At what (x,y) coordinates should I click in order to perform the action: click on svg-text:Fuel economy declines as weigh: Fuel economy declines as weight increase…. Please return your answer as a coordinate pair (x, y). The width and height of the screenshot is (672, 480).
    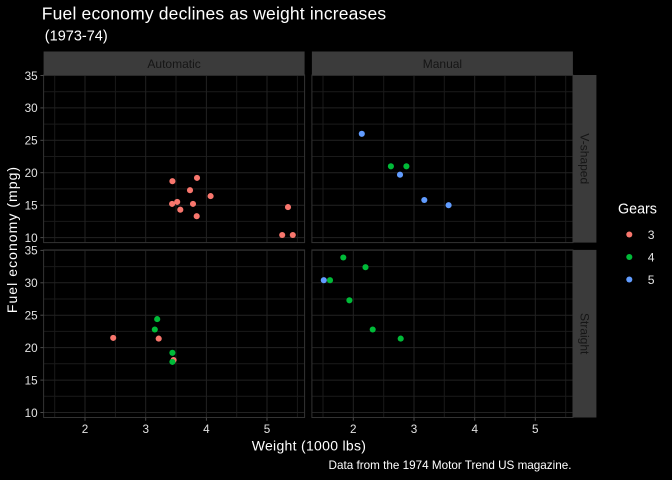
    Looking at the image, I should click on (214, 14).